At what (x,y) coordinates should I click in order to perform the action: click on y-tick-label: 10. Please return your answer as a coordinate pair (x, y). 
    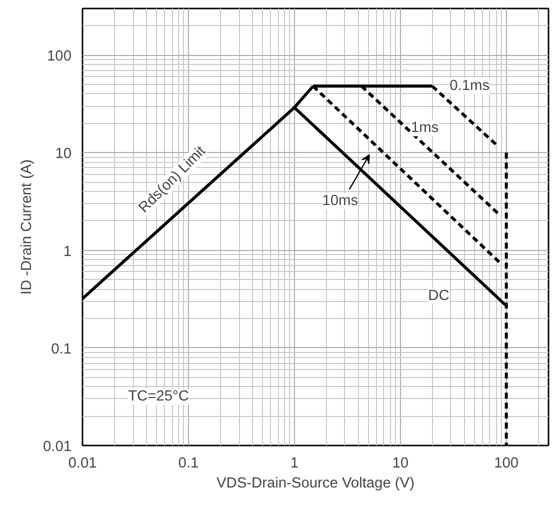
    Looking at the image, I should click on (63, 154).